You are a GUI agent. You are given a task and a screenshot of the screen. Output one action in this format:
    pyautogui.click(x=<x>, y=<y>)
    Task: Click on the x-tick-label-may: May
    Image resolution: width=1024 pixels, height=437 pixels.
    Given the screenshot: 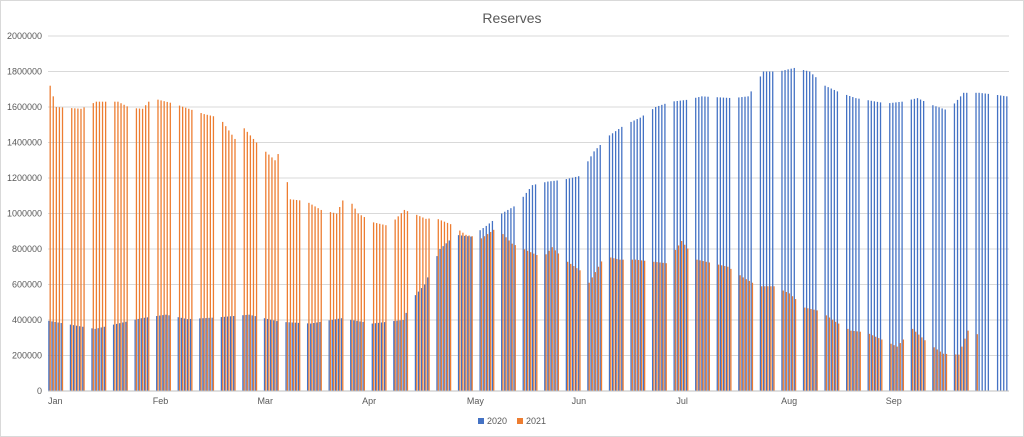 What is the action you would take?
    pyautogui.click(x=476, y=401)
    